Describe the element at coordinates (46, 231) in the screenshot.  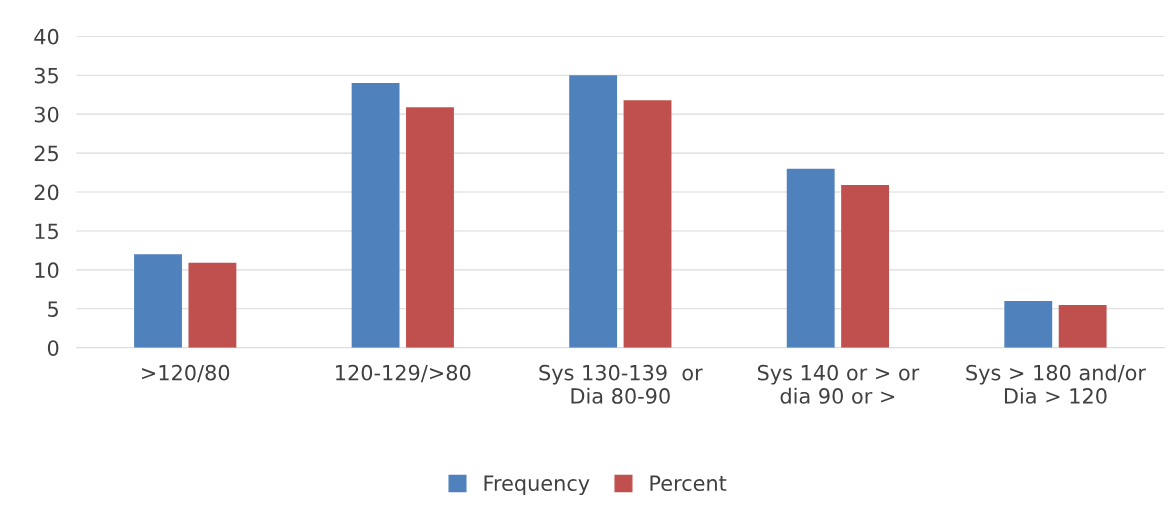
I see `y-tick-label: 15` at that location.